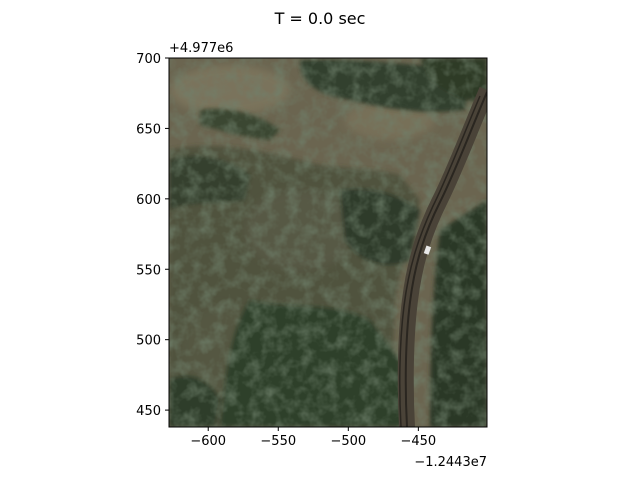 This screenshot has width=640, height=480. What do you see at coordinates (148, 341) in the screenshot?
I see `y-tick-label: 500` at bounding box center [148, 341].